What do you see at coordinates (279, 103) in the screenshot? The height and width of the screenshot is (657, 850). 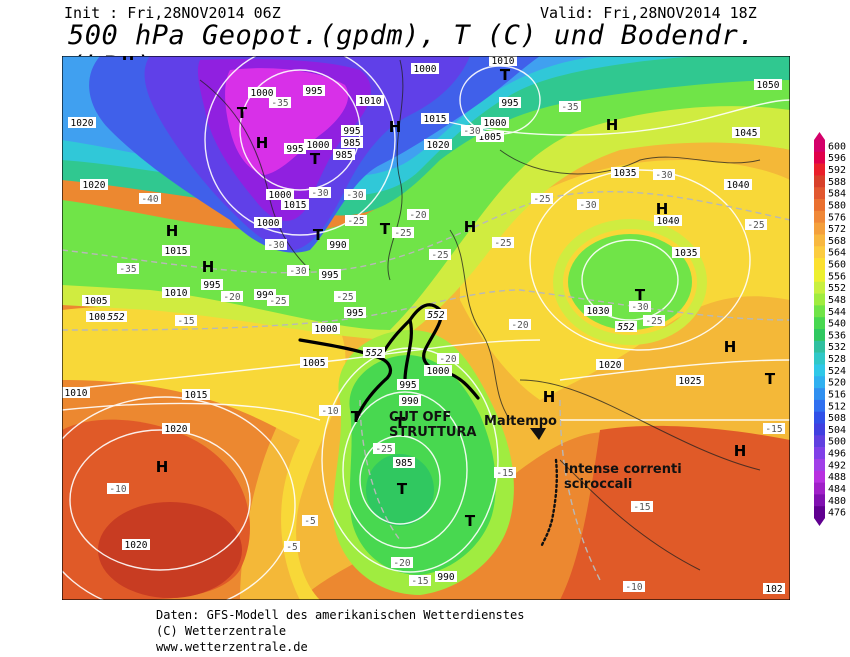 I see `isotherm-label: -35` at bounding box center [279, 103].